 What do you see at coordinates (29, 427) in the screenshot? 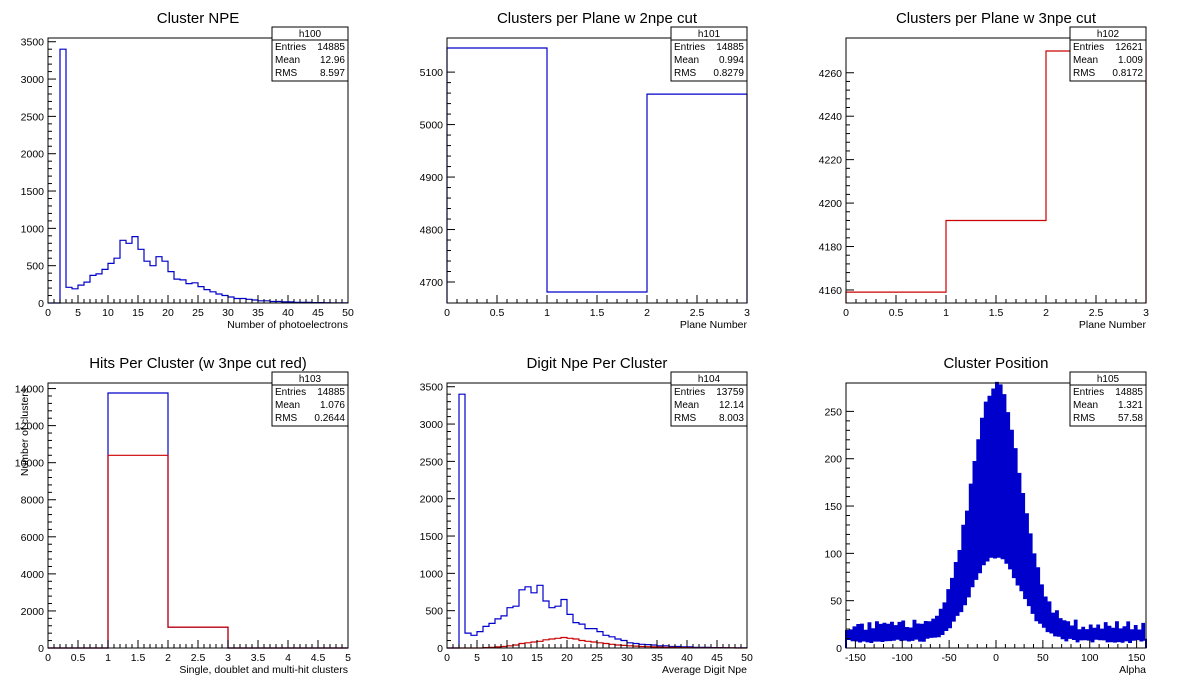
I see `y-tick-label: 12000` at bounding box center [29, 427].